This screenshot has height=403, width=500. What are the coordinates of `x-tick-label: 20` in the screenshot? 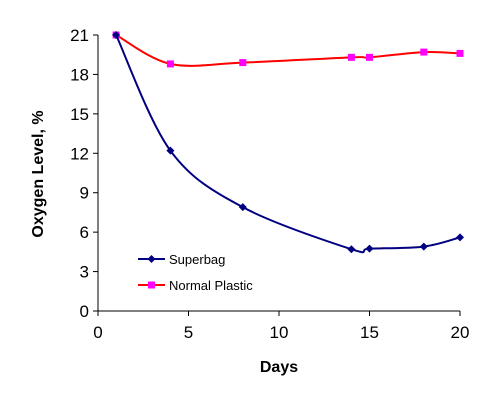 It's located at (460, 332).